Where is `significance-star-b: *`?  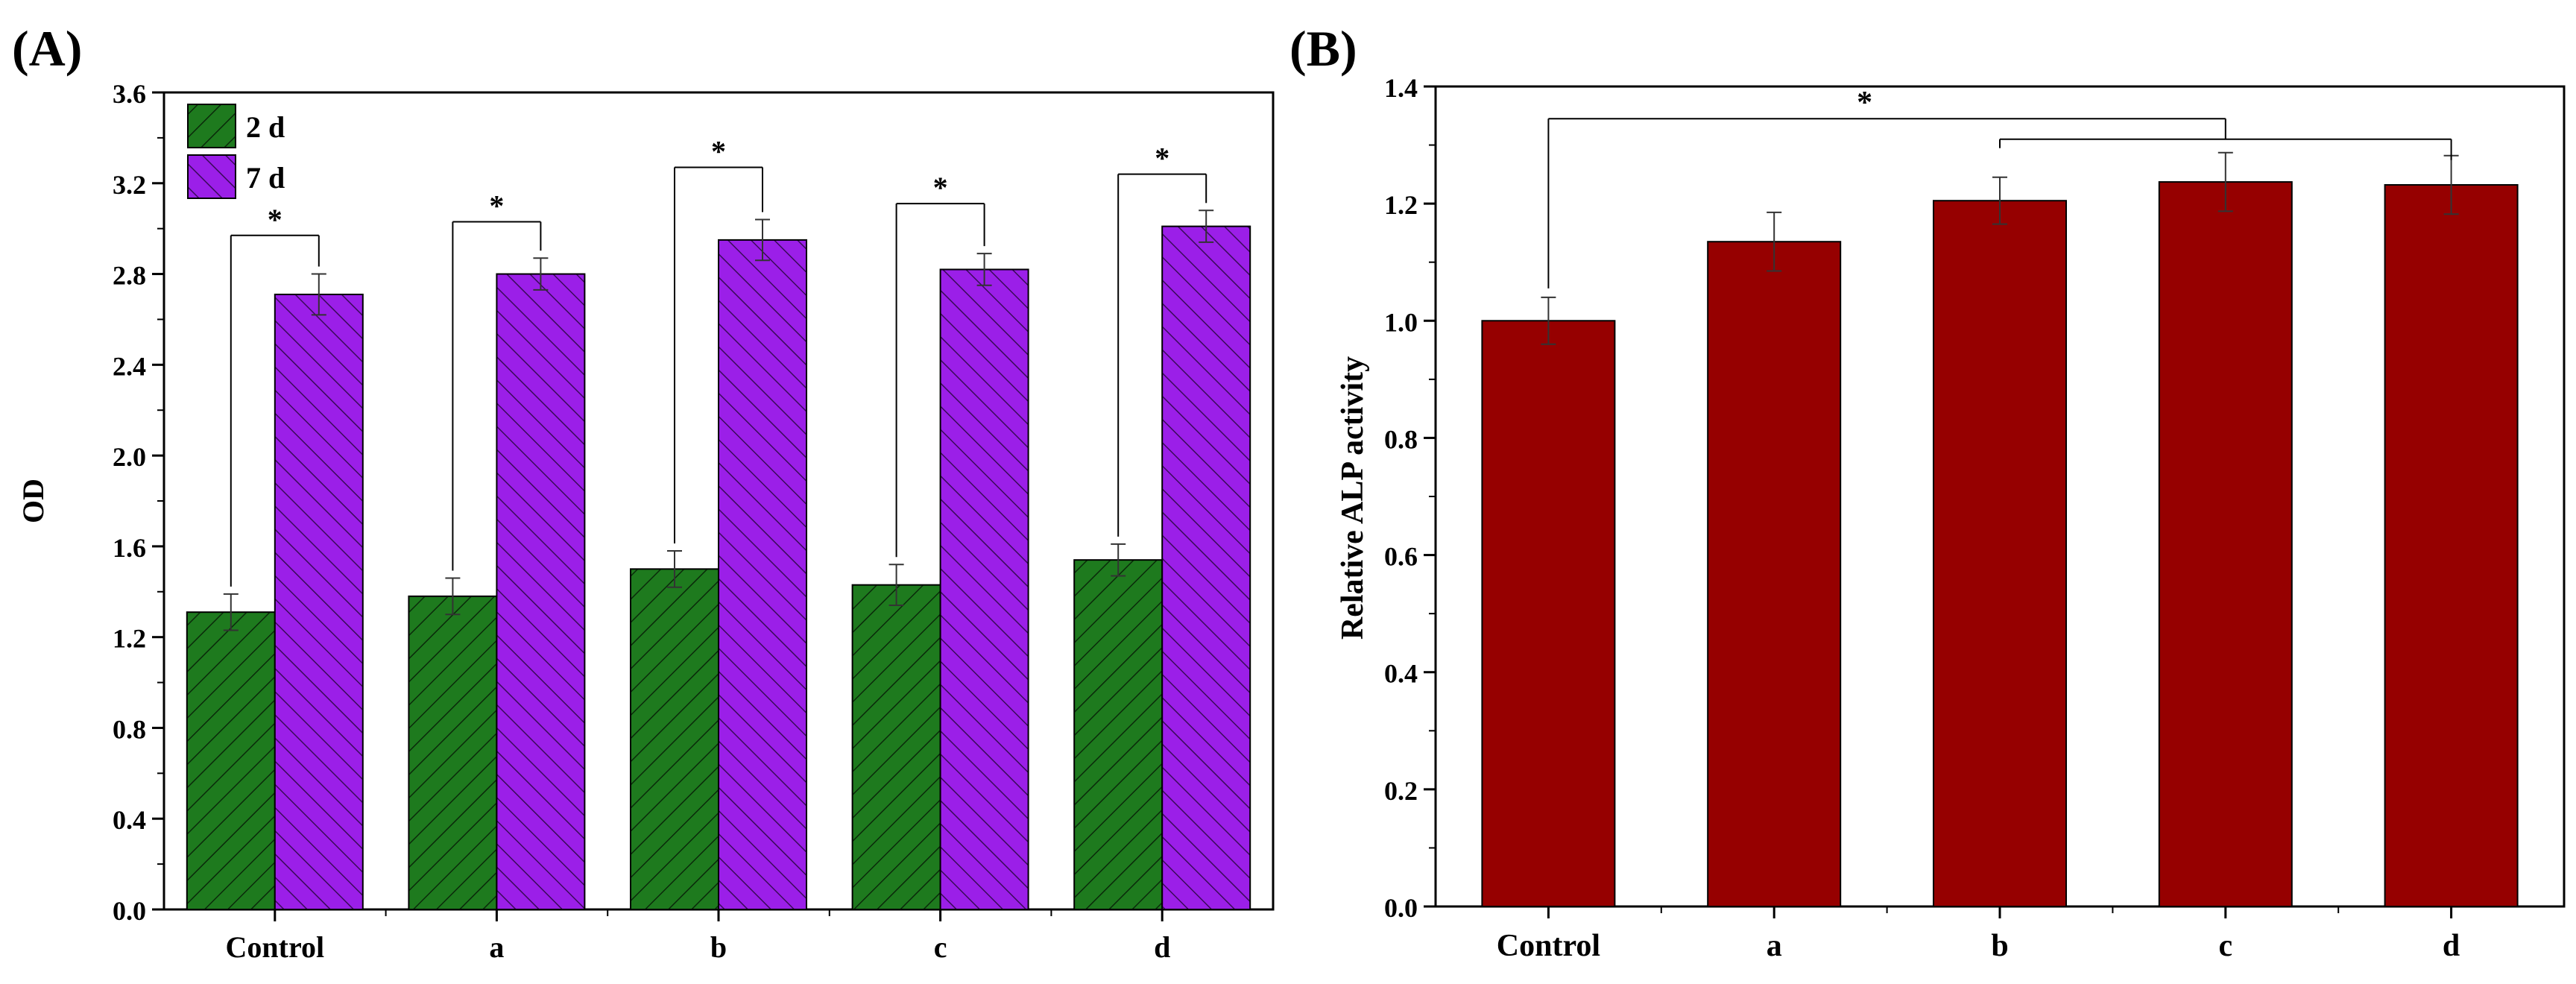
significance-star-b: * is located at coordinates (1864, 103).